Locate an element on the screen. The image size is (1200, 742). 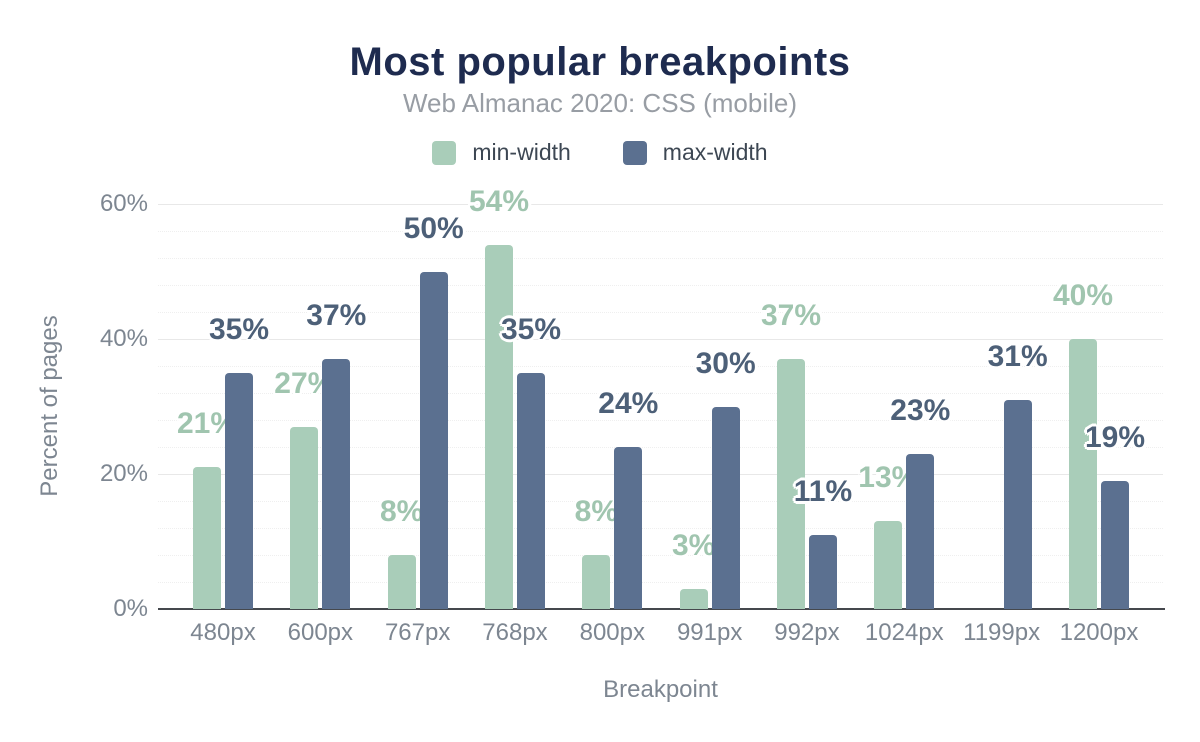
value-label-min-width-1200px: 40% is located at coordinates (1082, 295).